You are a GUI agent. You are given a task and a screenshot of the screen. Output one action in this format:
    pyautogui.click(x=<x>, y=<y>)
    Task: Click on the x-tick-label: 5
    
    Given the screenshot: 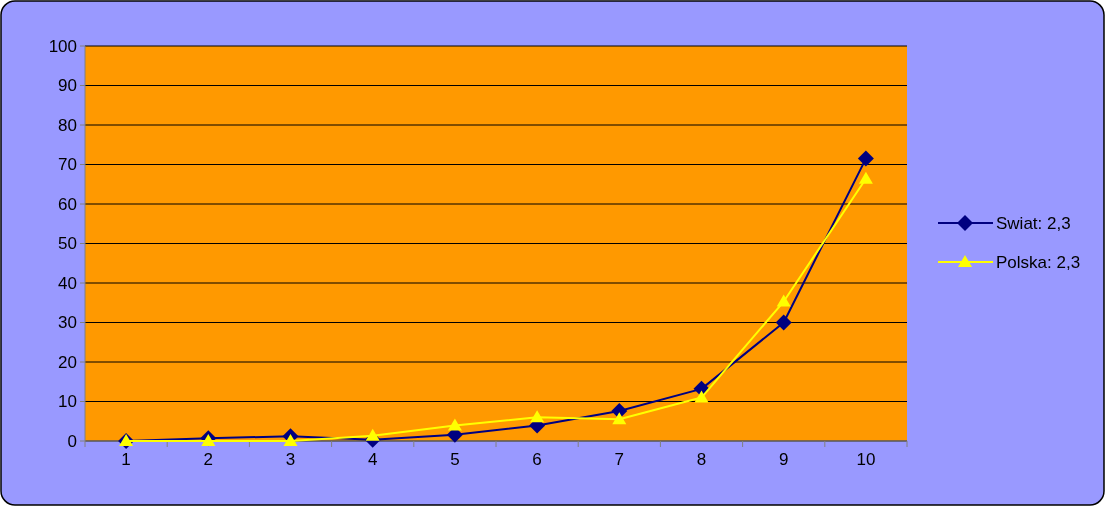 What is the action you would take?
    pyautogui.click(x=455, y=459)
    